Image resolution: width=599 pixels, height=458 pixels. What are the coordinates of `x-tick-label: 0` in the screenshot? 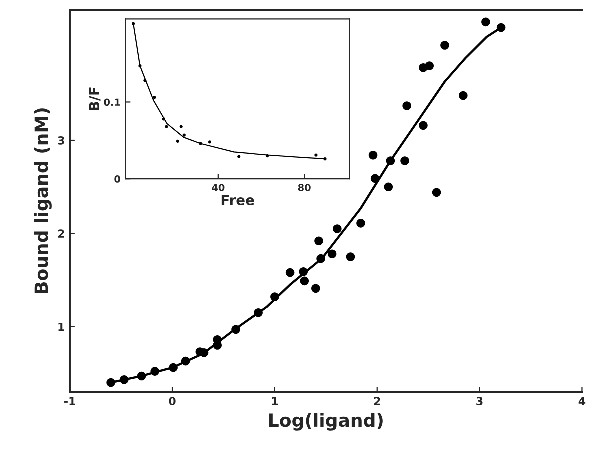 It's located at (172, 401).